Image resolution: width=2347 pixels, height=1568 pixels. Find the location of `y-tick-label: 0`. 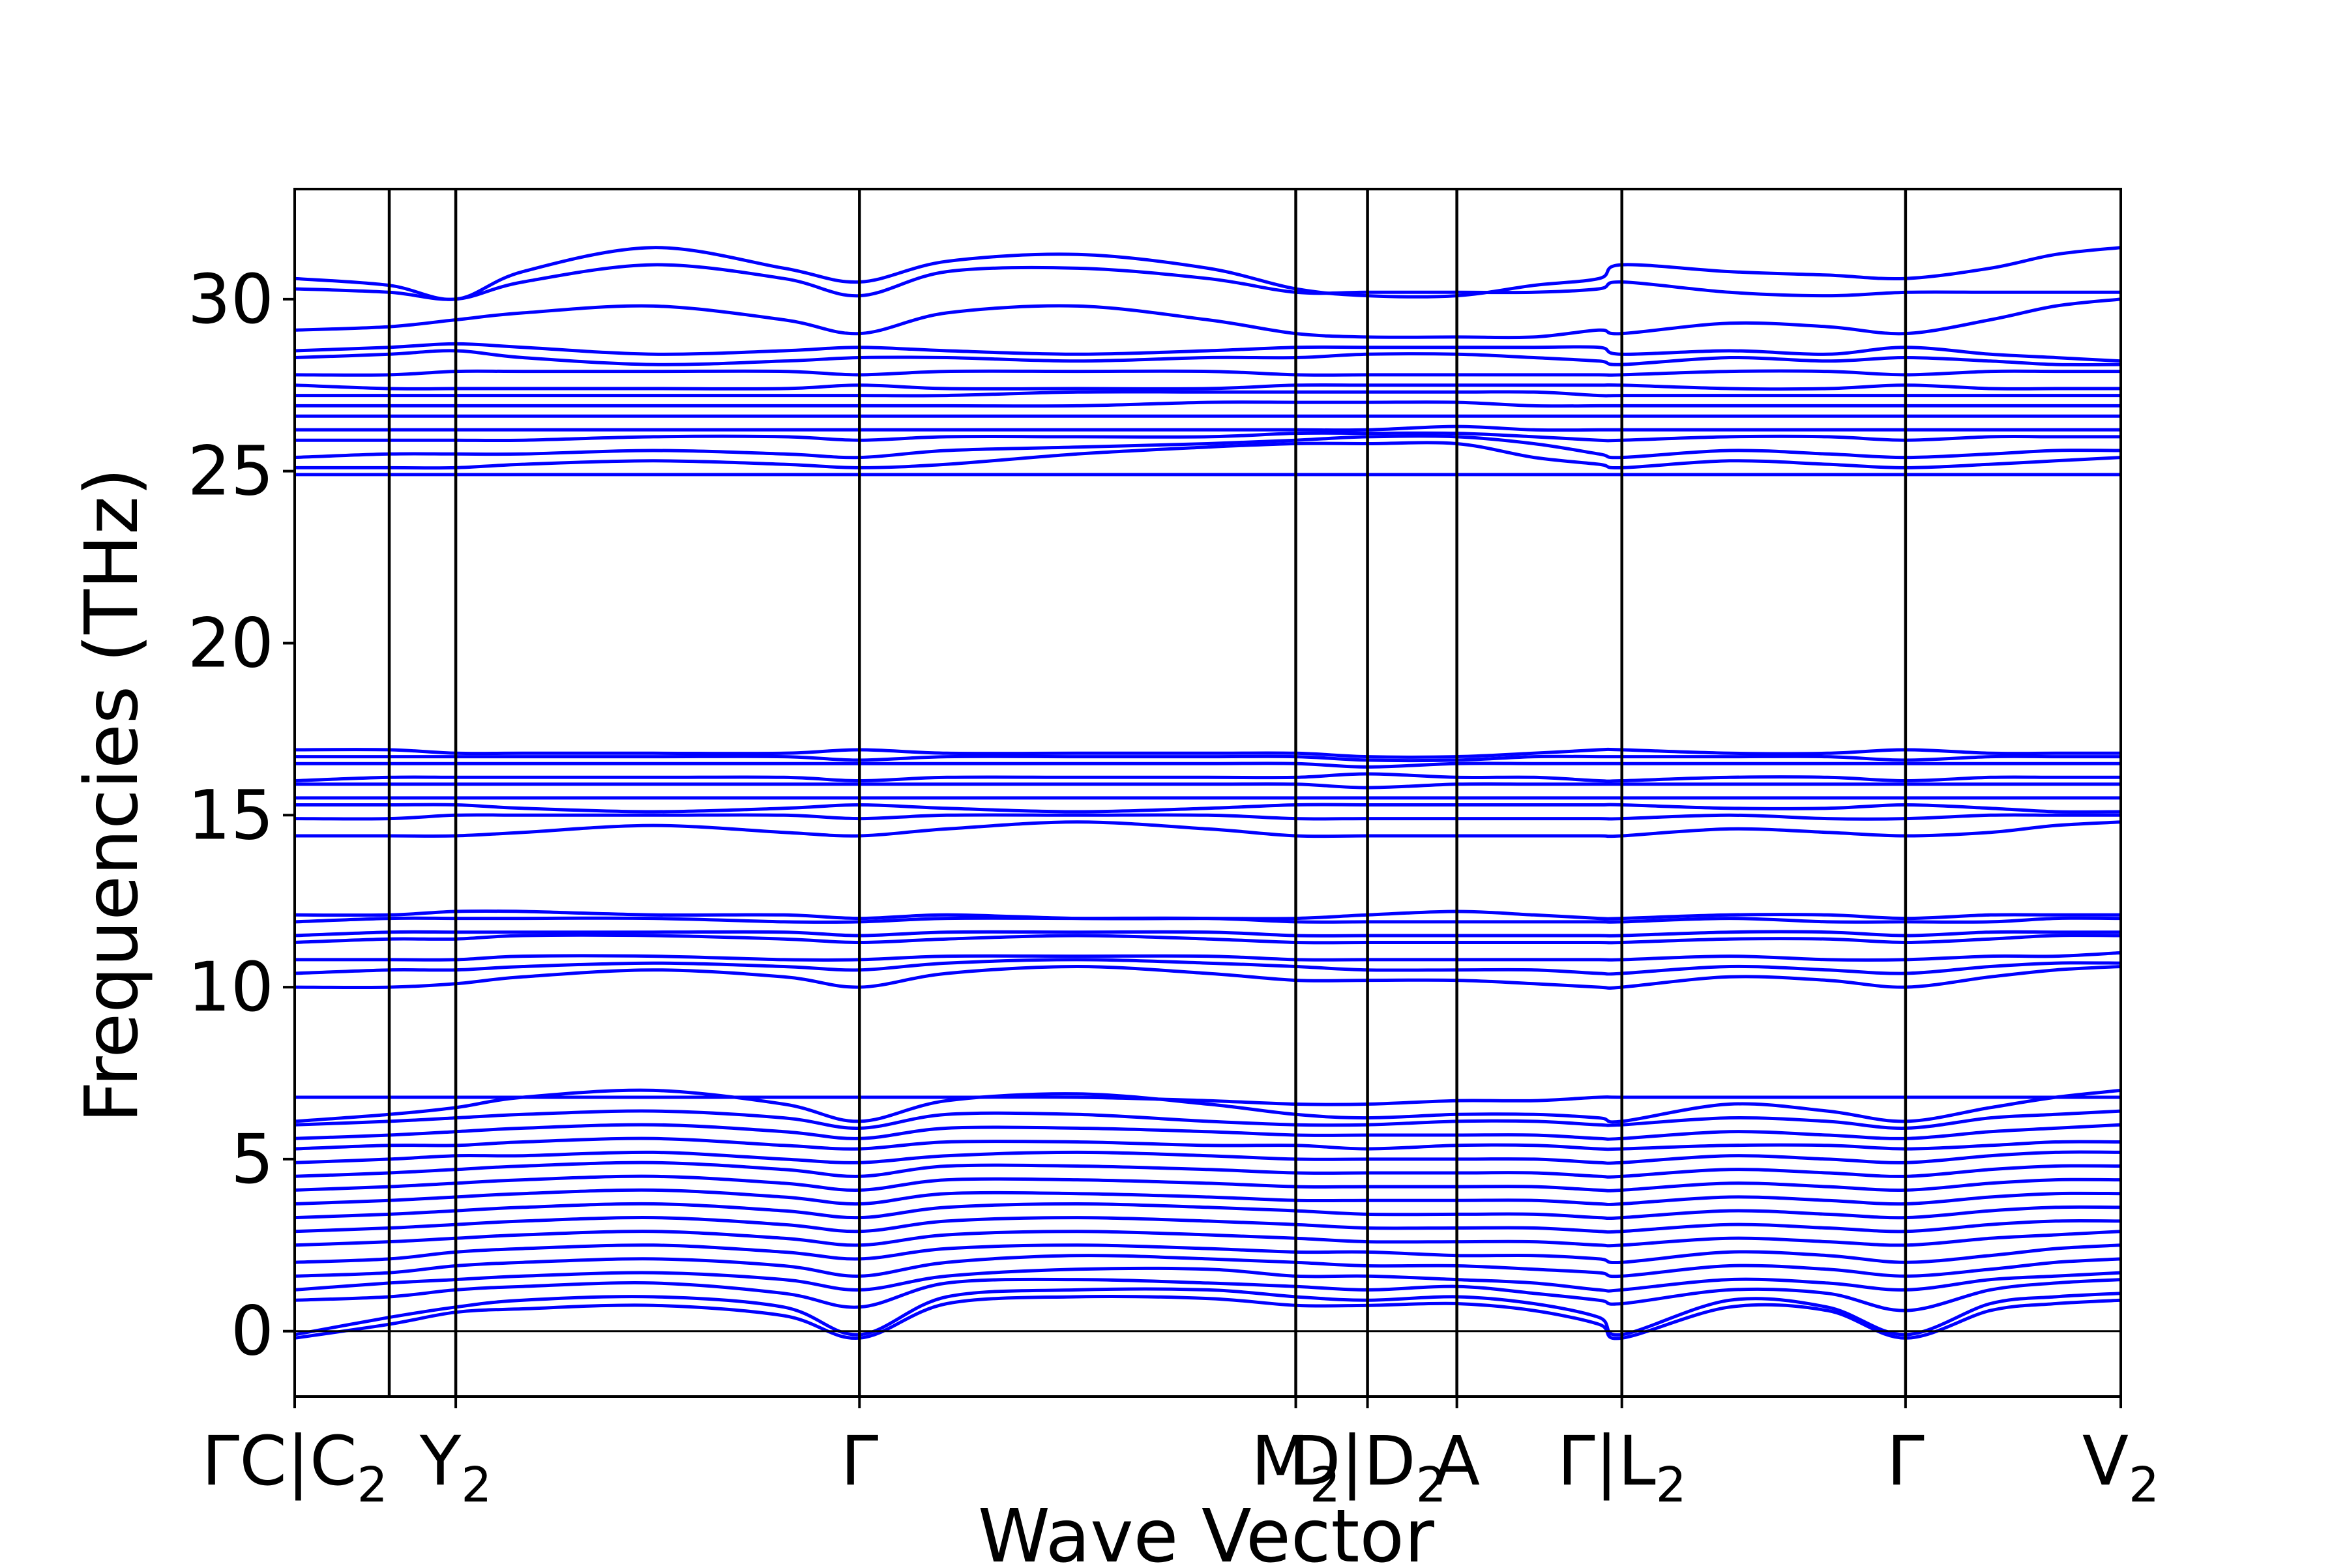

y-tick-label: 0 is located at coordinates (253, 1331).